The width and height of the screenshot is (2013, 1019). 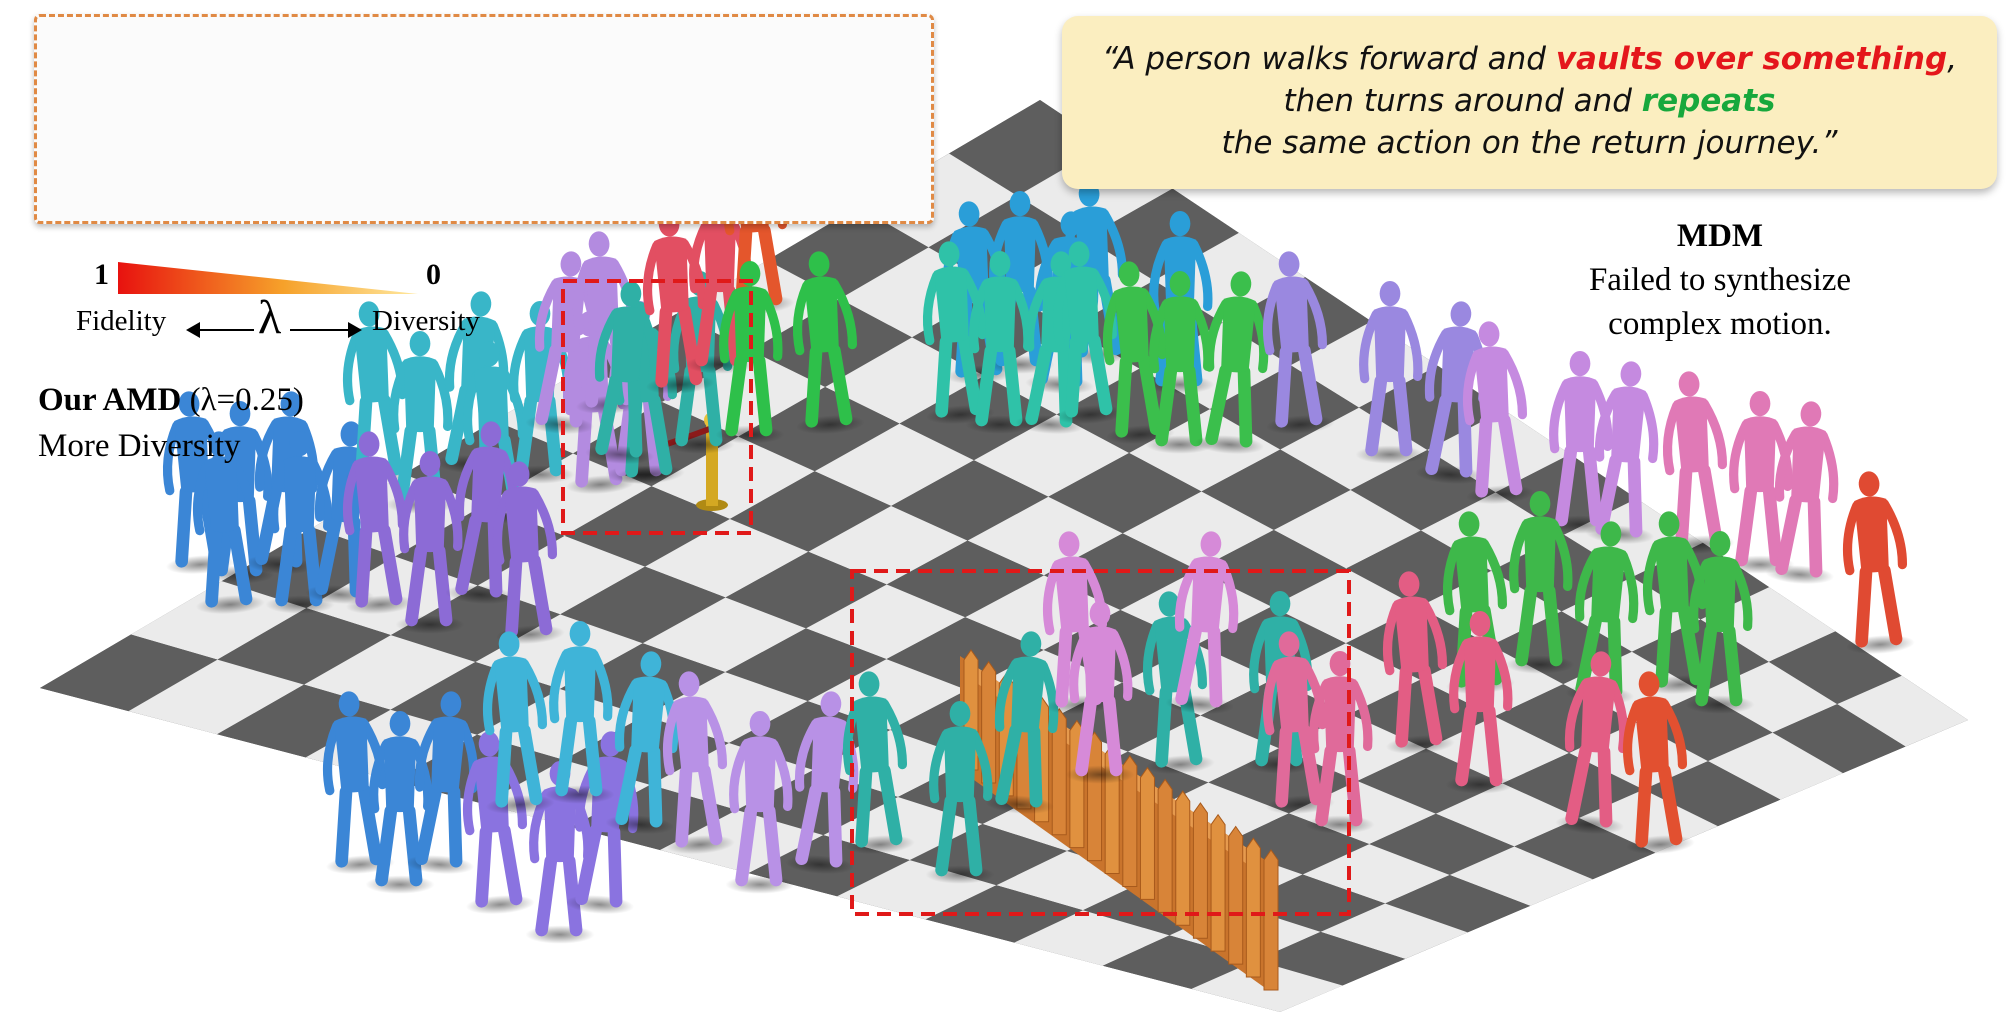 What do you see at coordinates (139, 446) in the screenshot?
I see `amd-caption-subtitle: More Diversity` at bounding box center [139, 446].